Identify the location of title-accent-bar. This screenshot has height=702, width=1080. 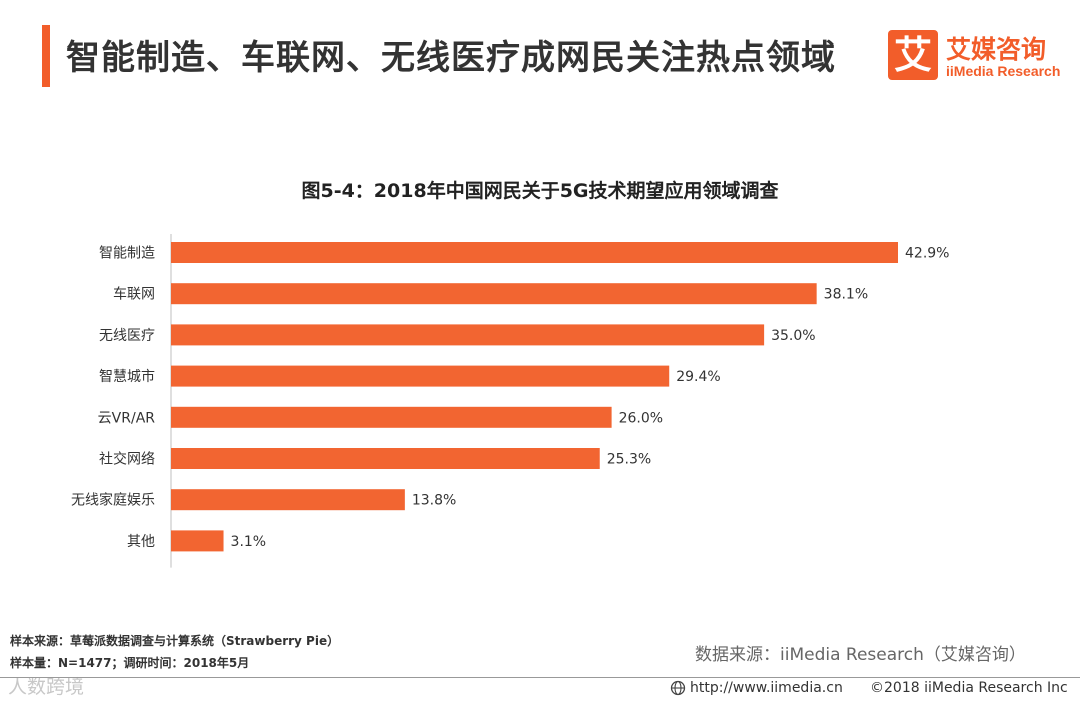
(46, 56).